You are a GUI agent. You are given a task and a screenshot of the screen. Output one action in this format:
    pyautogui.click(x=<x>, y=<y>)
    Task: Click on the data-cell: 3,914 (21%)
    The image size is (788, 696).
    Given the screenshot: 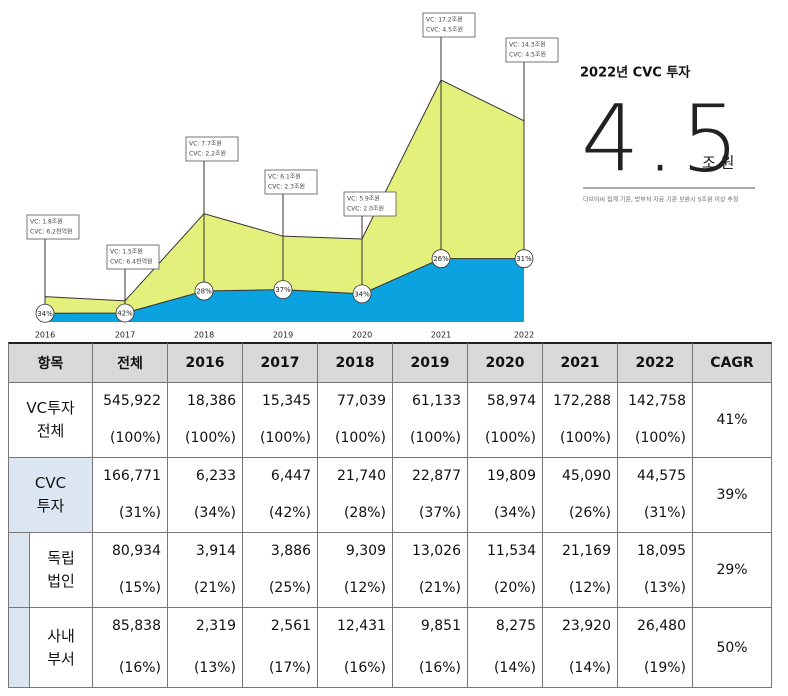 What is the action you would take?
    pyautogui.click(x=205, y=570)
    